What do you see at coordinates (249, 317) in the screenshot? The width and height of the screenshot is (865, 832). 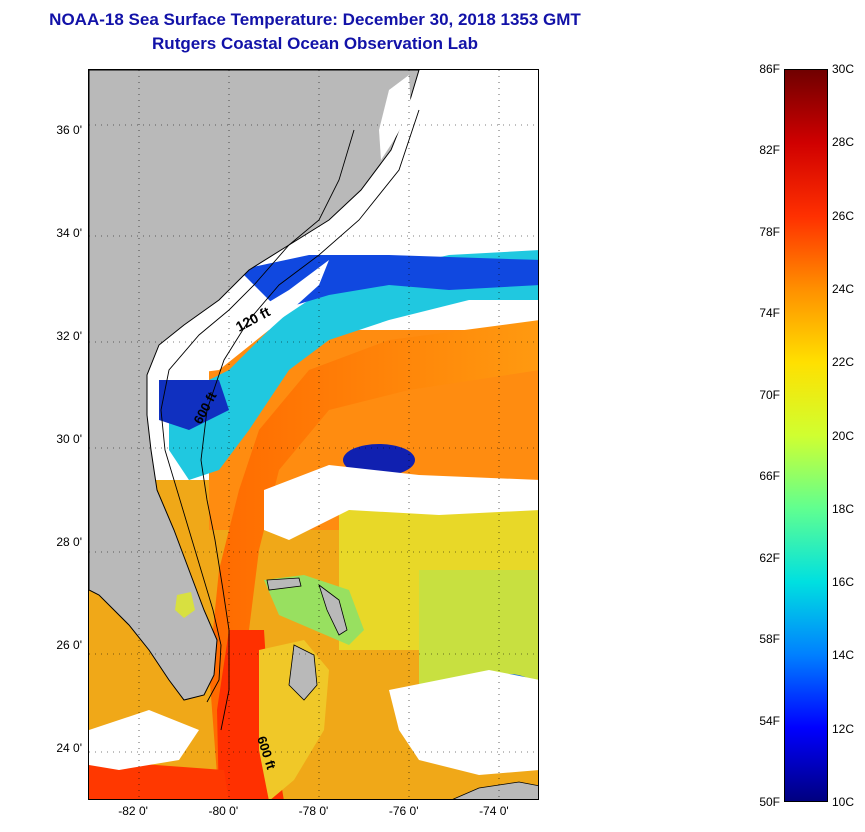 I see `cloud-shelf-ga` at bounding box center [249, 317].